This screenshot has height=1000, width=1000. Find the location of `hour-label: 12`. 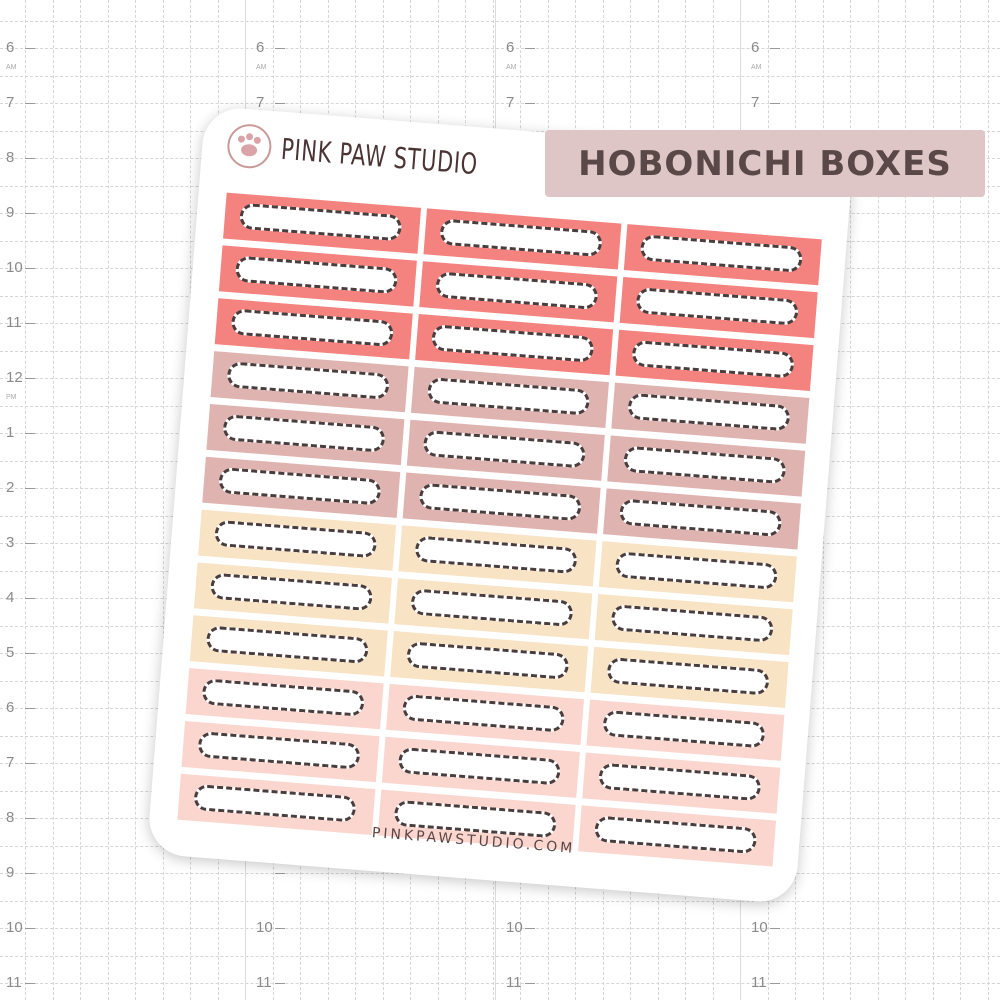

hour-label: 12 is located at coordinates (14, 377).